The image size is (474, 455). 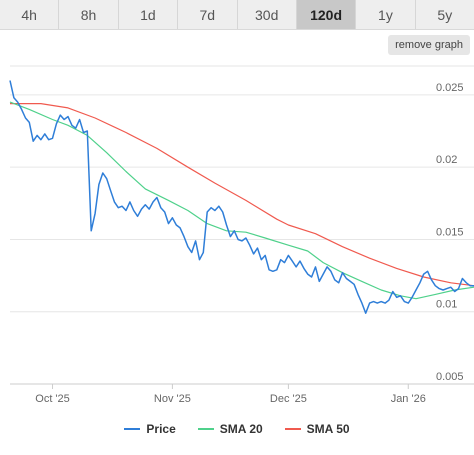 What do you see at coordinates (267, 14) in the screenshot?
I see `tab-30d: 30d` at bounding box center [267, 14].